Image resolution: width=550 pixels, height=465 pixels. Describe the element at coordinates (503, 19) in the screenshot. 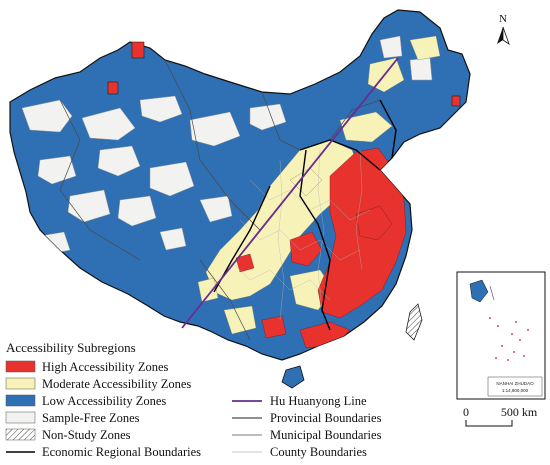

I see `north-label: N` at that location.